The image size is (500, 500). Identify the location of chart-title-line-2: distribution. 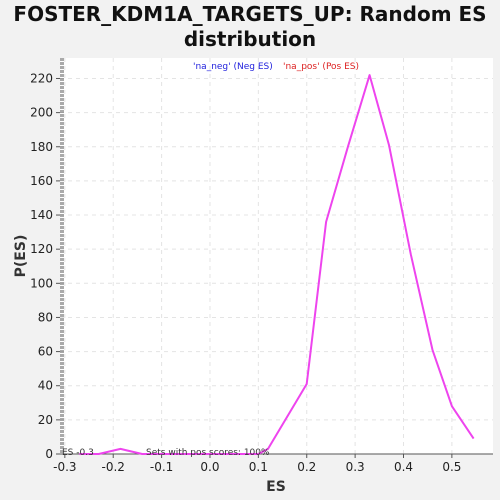
(250, 39).